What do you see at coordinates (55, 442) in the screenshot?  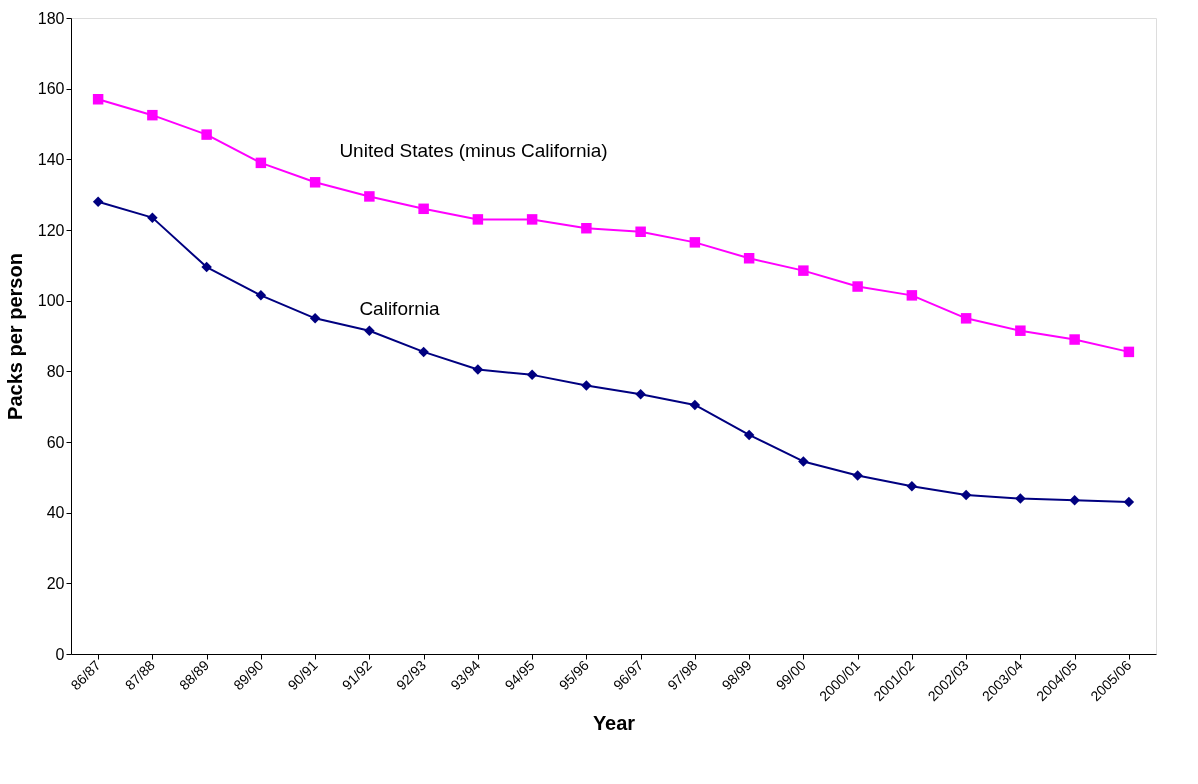 I see `y-tick-label: 60` at bounding box center [55, 442].